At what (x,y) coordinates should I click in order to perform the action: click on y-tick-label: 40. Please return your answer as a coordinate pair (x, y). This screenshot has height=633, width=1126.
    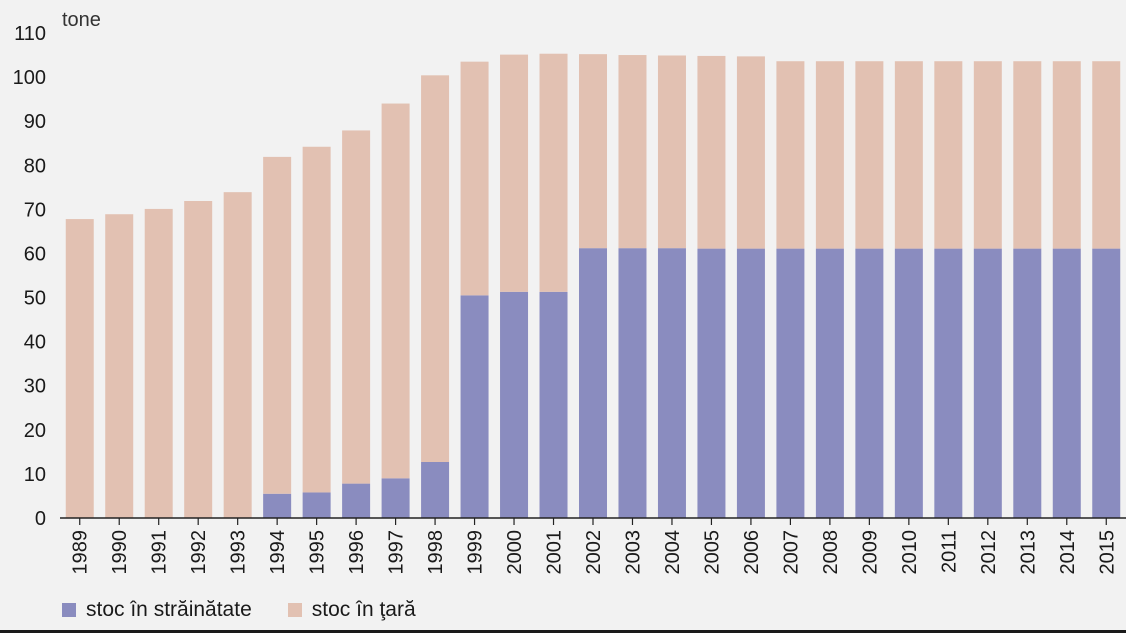
    Looking at the image, I should click on (35, 343).